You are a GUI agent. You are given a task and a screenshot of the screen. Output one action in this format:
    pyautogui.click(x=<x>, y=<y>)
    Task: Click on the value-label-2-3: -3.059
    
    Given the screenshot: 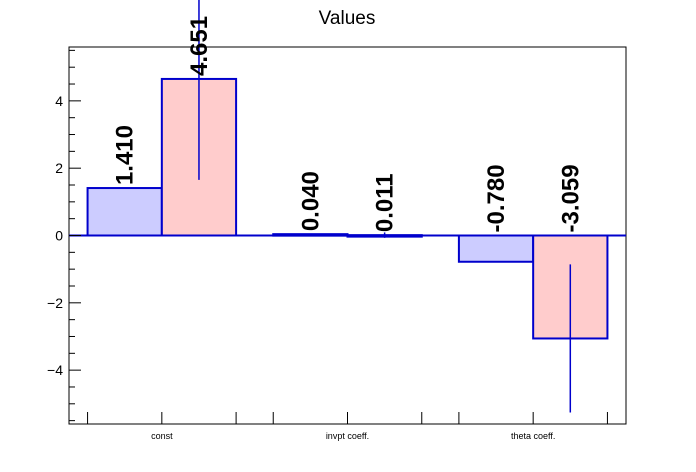 What is the action you would take?
    pyautogui.click(x=570, y=198)
    